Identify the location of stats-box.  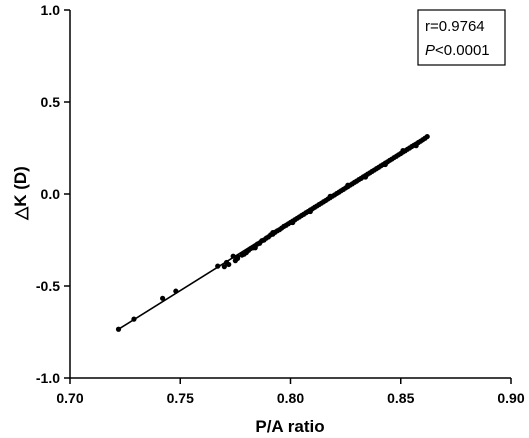
(461, 37).